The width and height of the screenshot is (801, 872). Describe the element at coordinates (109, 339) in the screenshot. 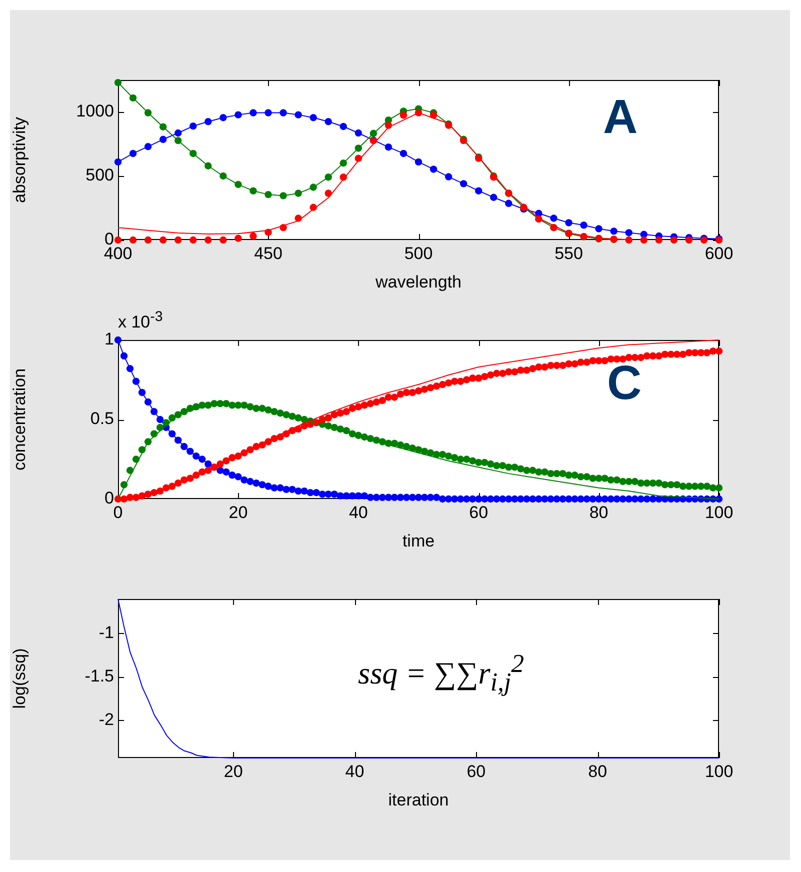

I see `y-tick-label: 1` at that location.